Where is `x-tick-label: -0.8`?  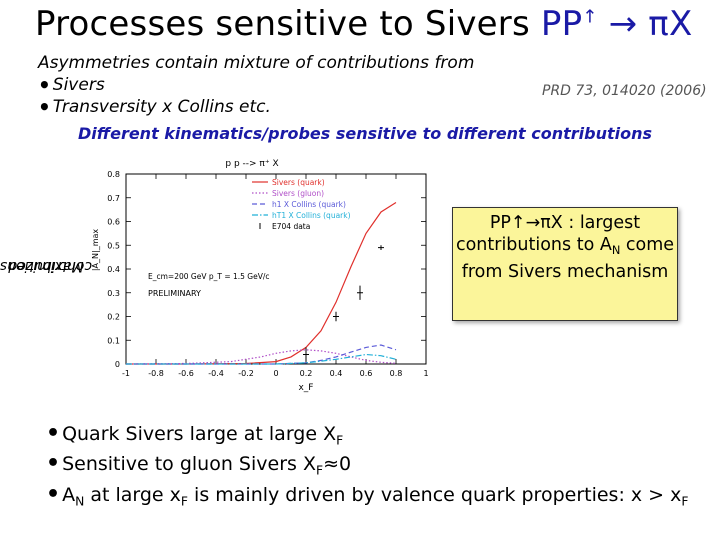 x-tick-label: -0.8 is located at coordinates (156, 373).